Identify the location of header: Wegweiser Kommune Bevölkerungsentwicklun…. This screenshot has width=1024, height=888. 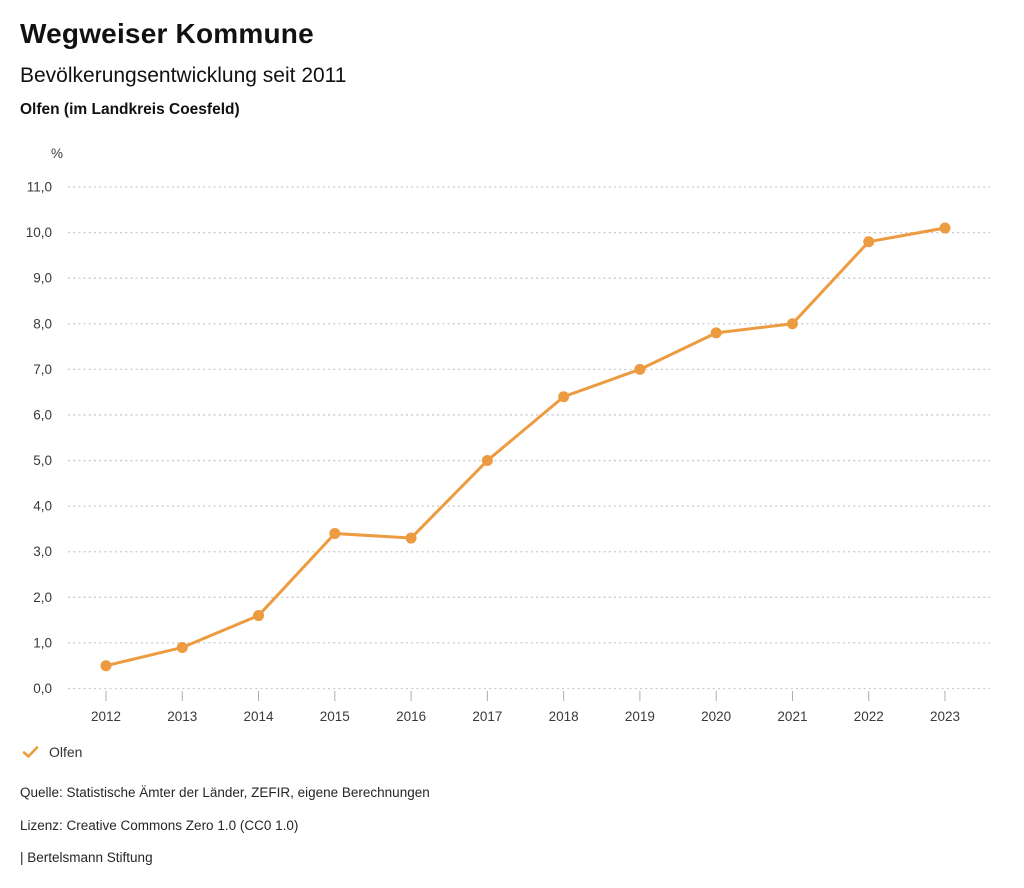
(183, 68).